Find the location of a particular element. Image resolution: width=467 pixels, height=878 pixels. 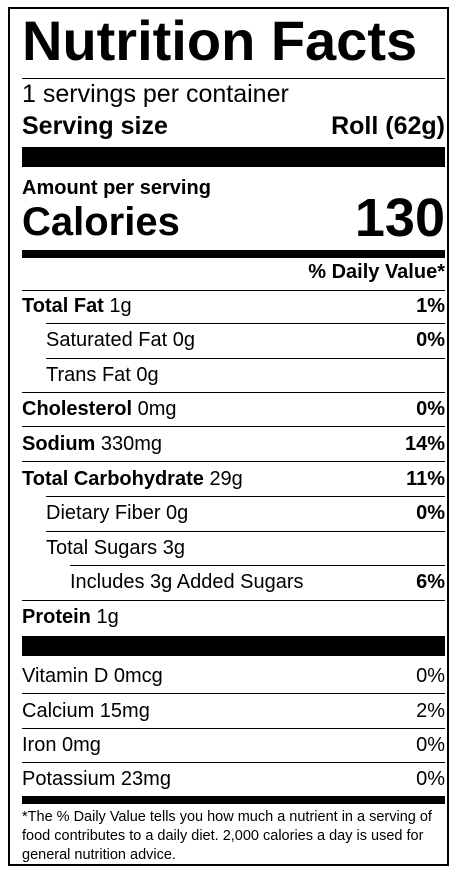

label-title: Nutrition Facts is located at coordinates (220, 40).